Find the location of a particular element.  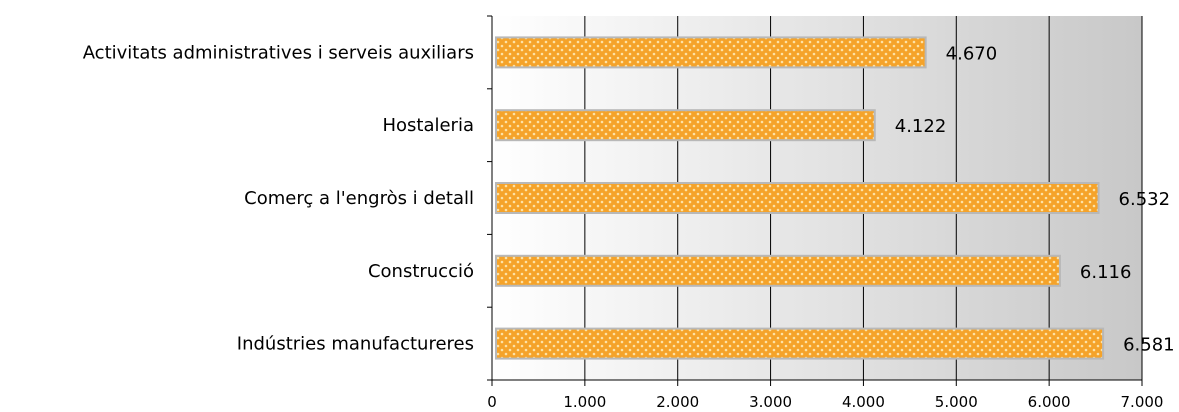

category-label: Indústries manufactureres is located at coordinates (355, 344).